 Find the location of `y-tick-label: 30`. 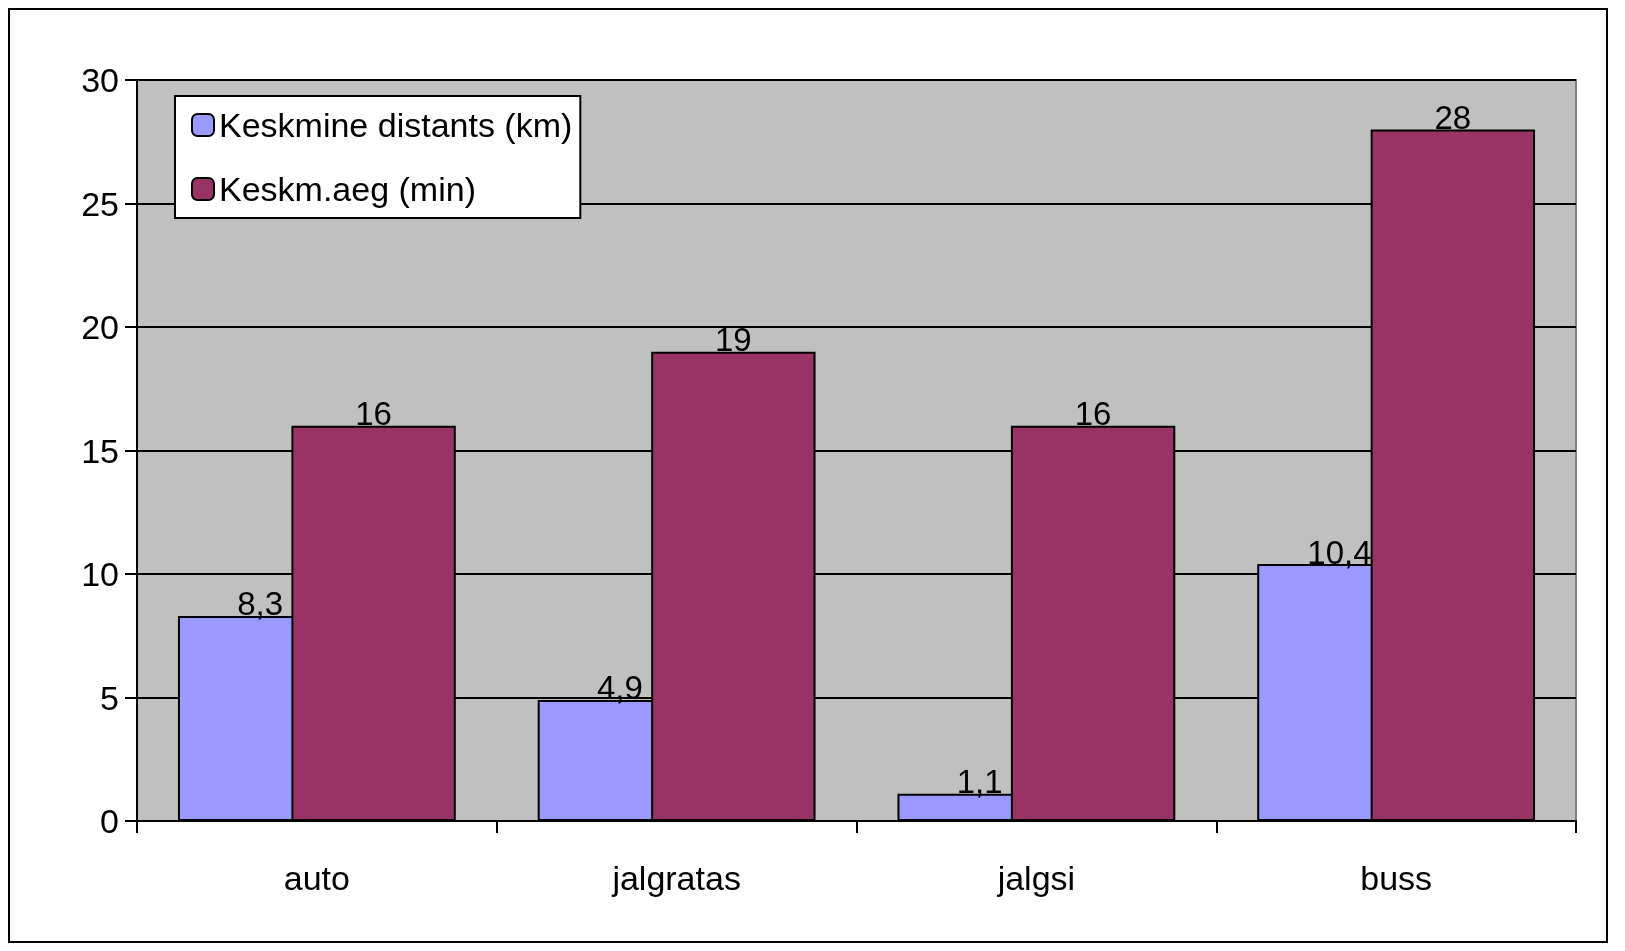

y-tick-label: 30 is located at coordinates (100, 80).